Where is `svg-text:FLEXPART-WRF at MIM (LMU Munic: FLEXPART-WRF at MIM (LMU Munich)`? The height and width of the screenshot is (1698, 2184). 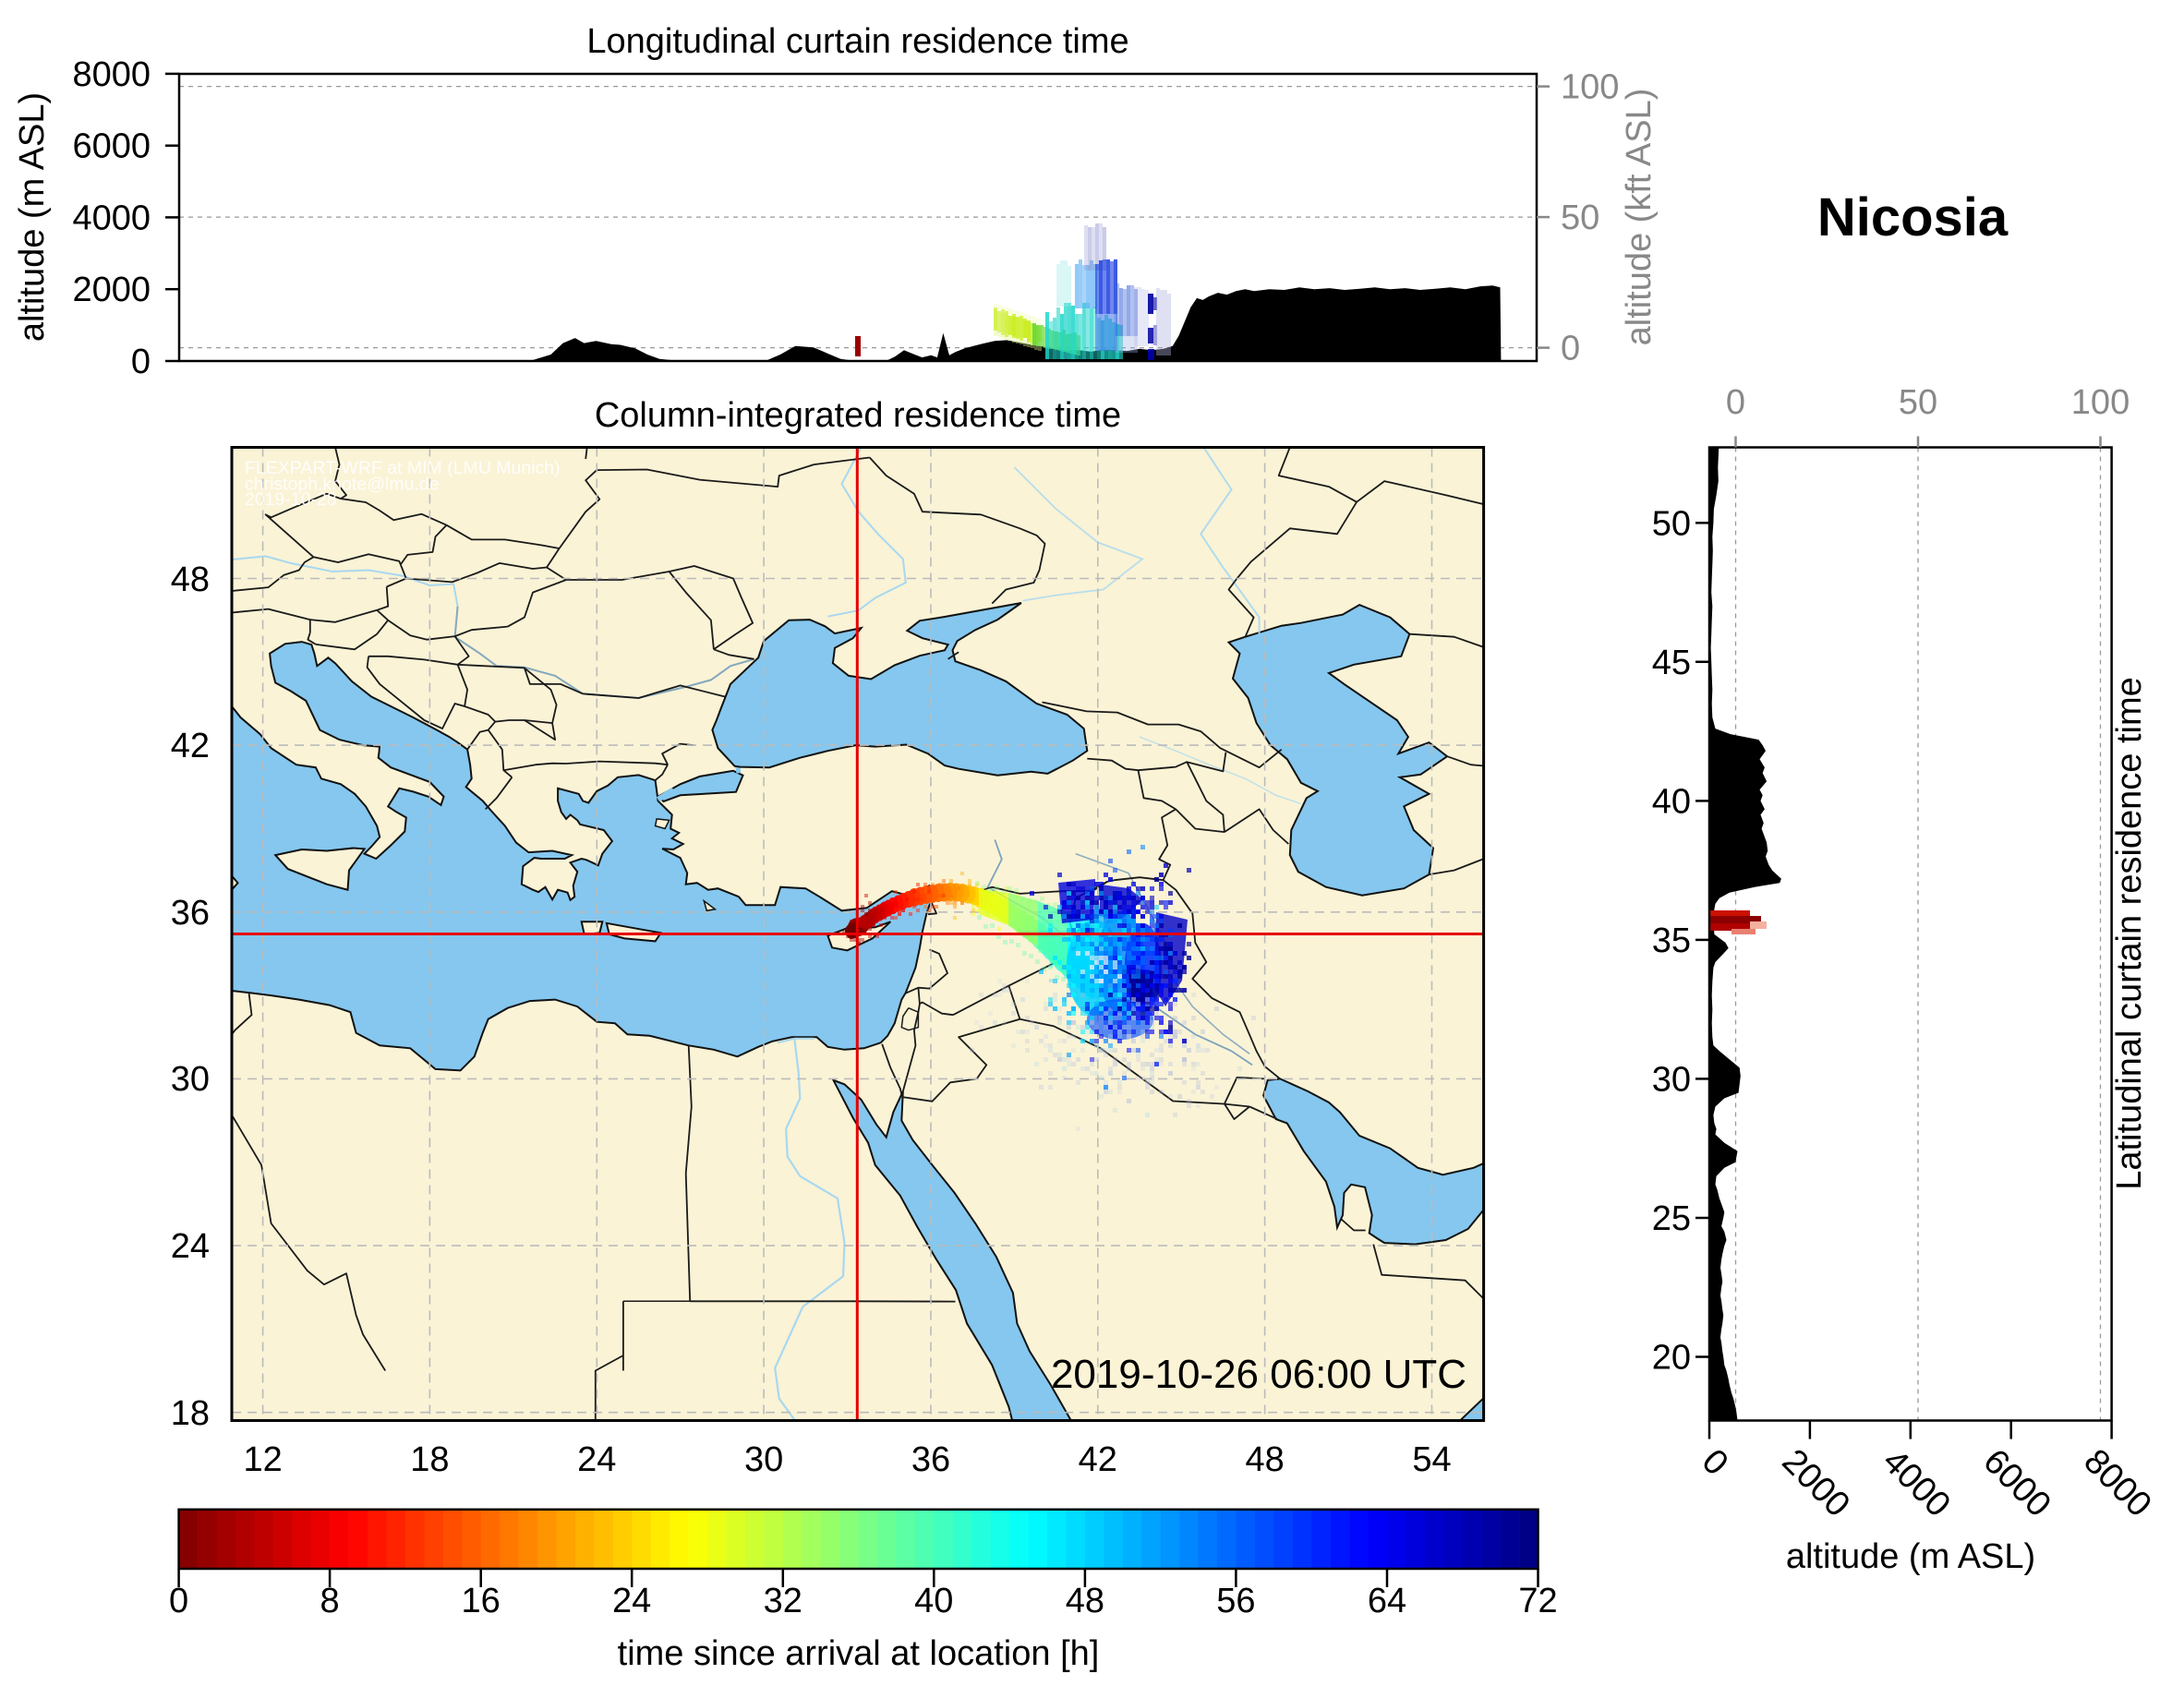 svg-text:FLEXPART-WRF at MIM (LMU Munic: FLEXPART-WRF at MIM (LMU Munich) is located at coordinates (403, 468).